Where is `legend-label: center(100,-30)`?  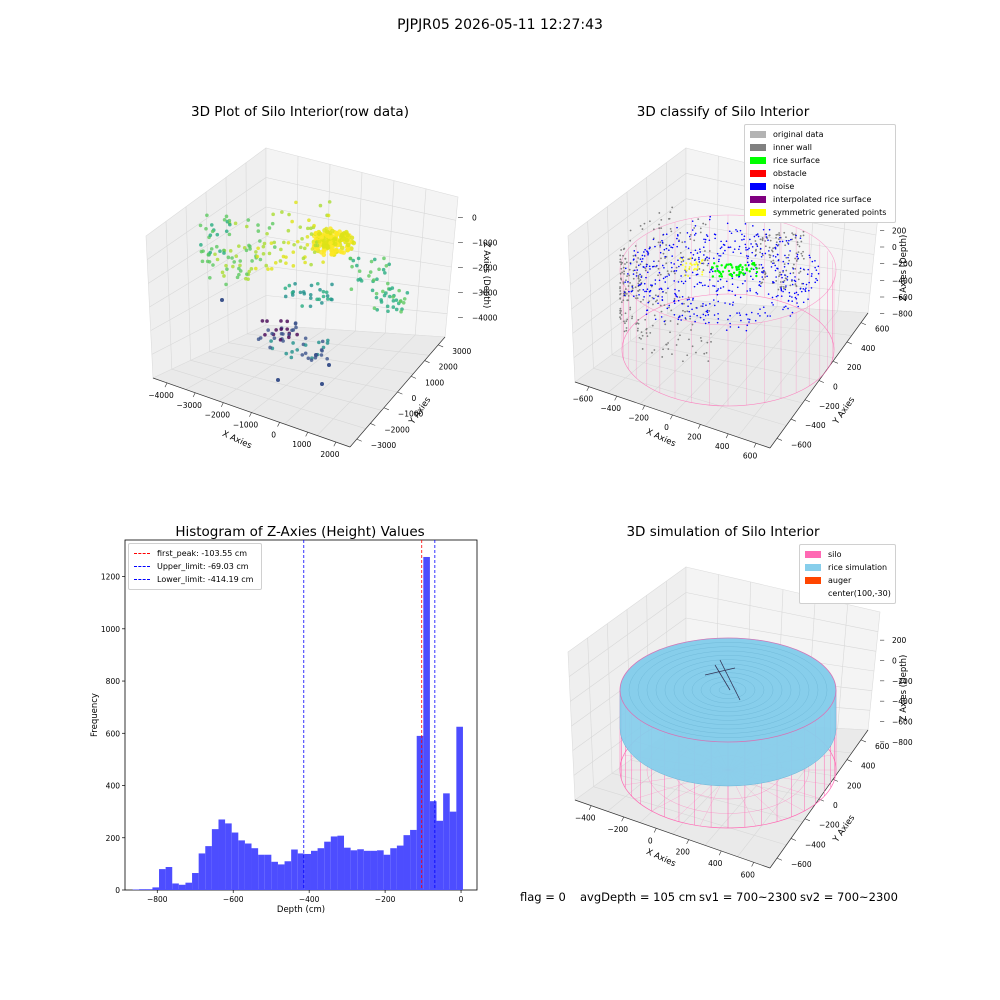 legend-label: center(100,-30) is located at coordinates (859, 593).